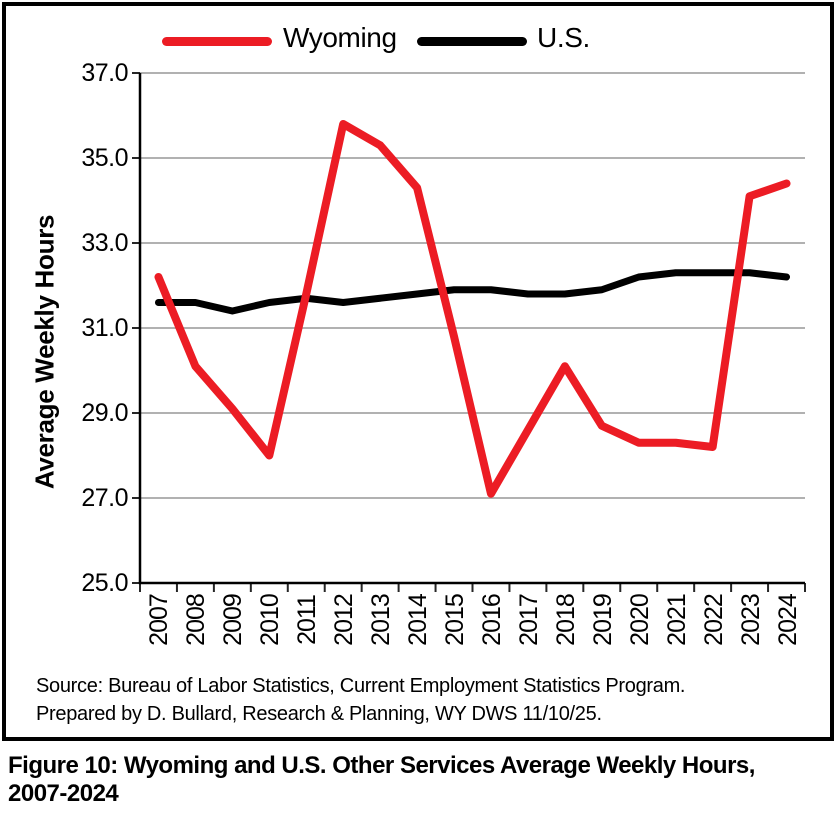 This screenshot has height=813, width=840. I want to click on y-tick-label: 33.0, so click(104, 243).